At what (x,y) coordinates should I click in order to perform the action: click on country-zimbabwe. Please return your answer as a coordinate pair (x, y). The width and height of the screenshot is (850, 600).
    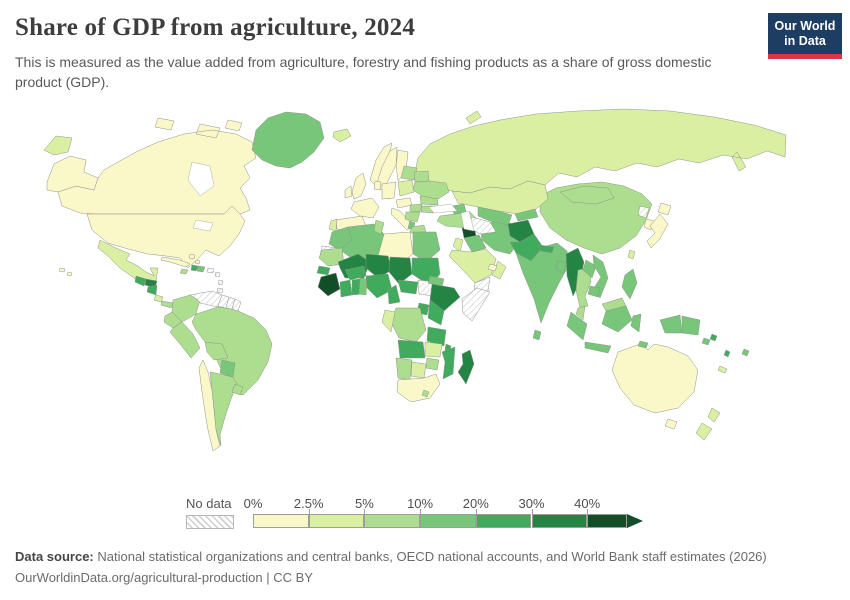
    Looking at the image, I should click on (432, 364).